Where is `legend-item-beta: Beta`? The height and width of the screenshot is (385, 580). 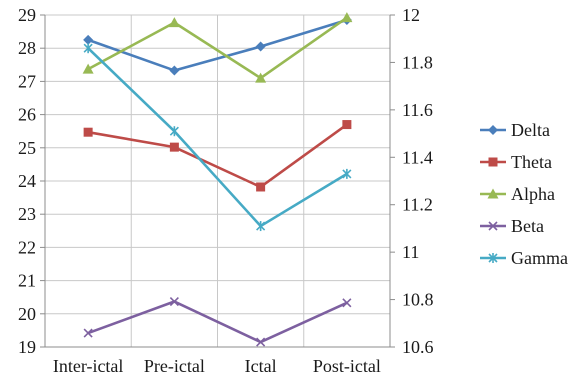
legend-item-beta: Beta is located at coordinates (512, 226).